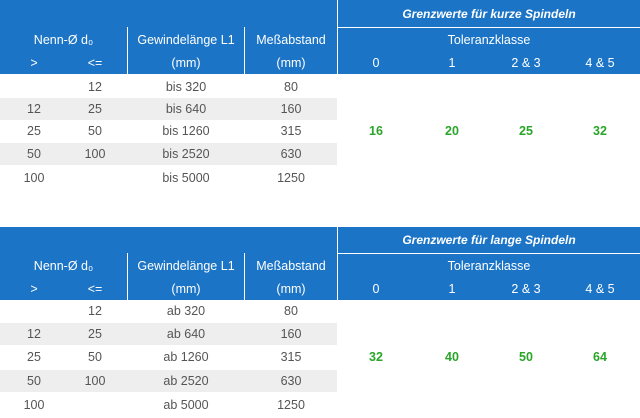 The height and width of the screenshot is (418, 640). Describe the element at coordinates (526, 131) in the screenshot. I see `limit-value: 25` at that location.